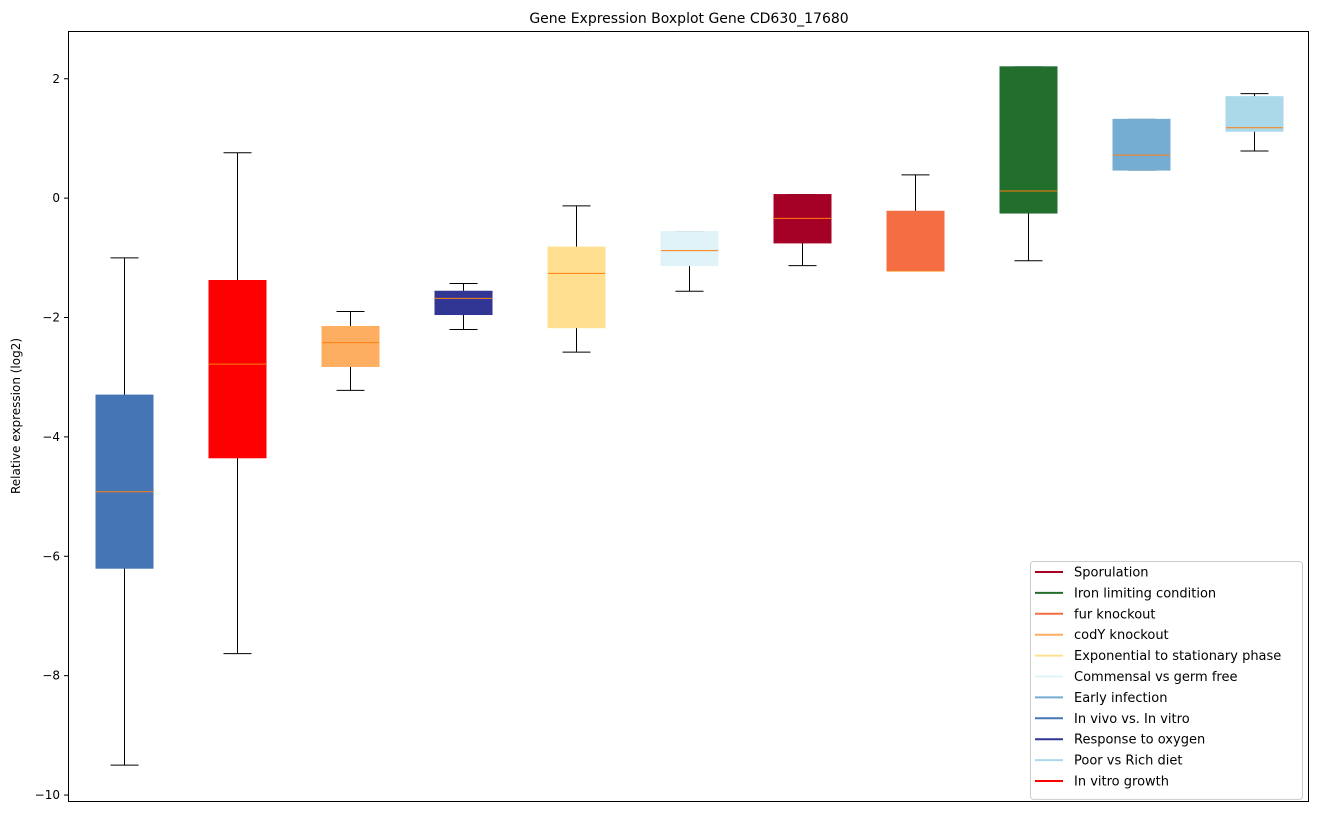 The width and height of the screenshot is (1318, 814). I want to click on legend-item: In vitro growth, so click(1102, 782).